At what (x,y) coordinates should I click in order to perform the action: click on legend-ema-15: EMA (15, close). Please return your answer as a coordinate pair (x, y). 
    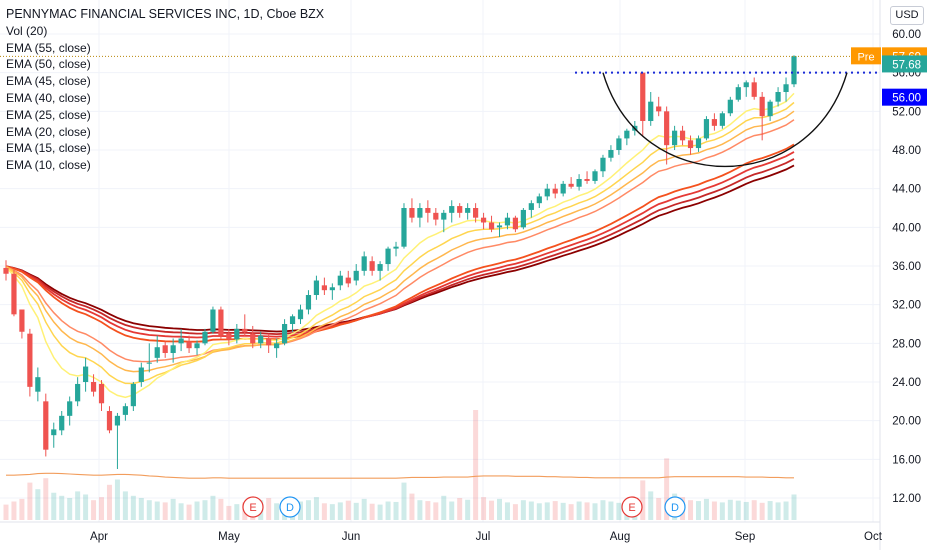
    Looking at the image, I should click on (48, 148).